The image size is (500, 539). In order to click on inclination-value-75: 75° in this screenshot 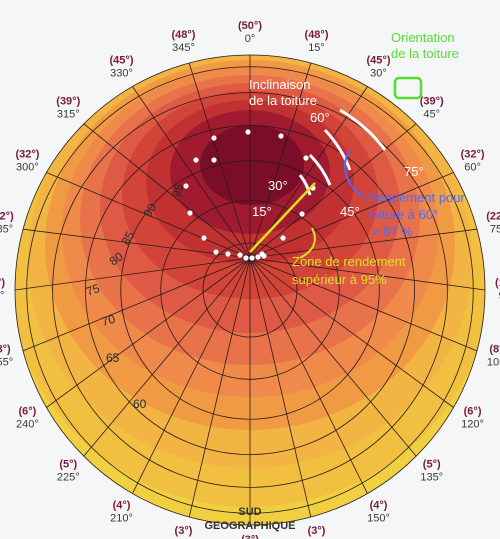, I will do `click(414, 171)`.